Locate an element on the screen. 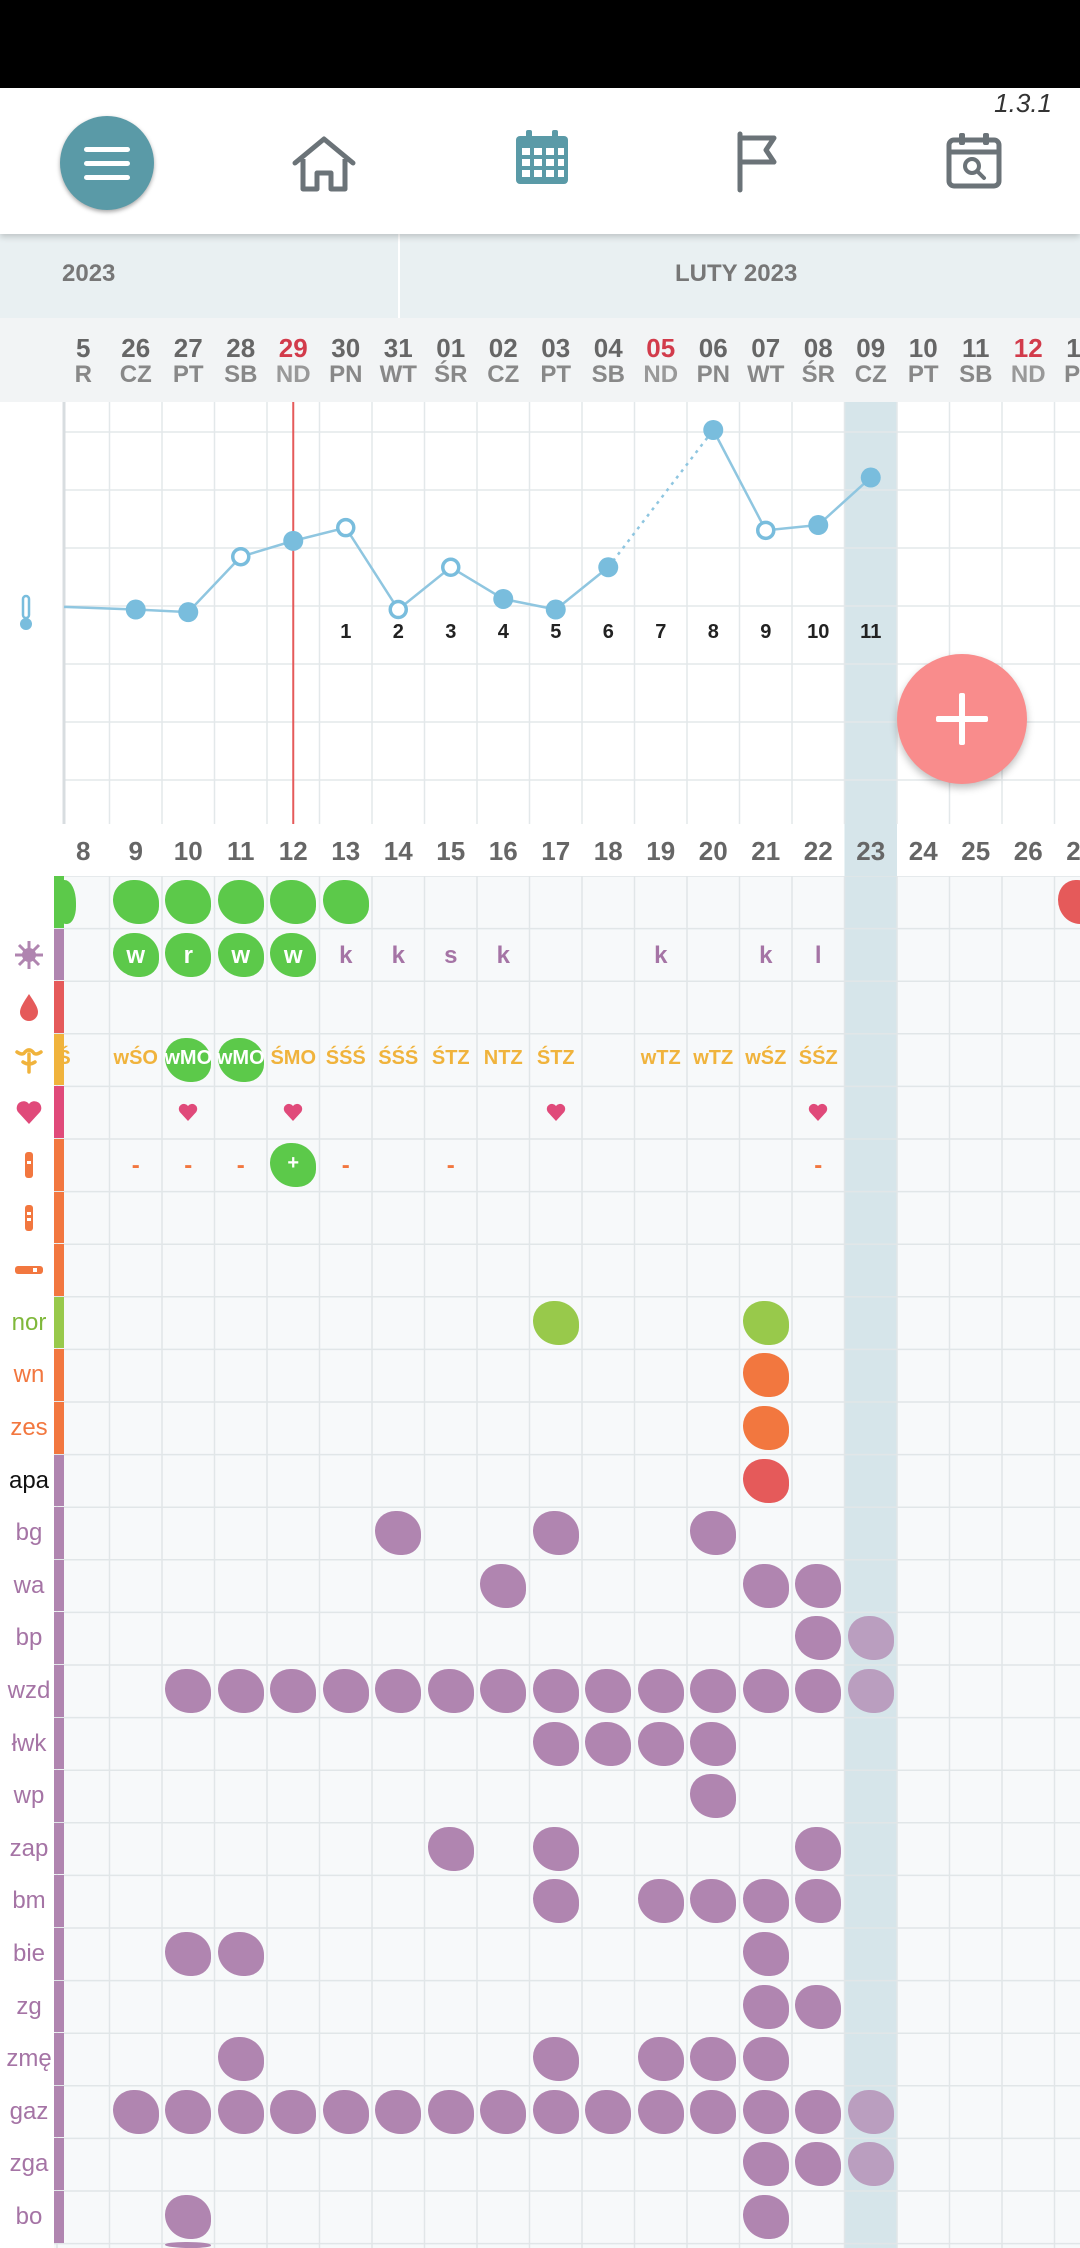 This screenshot has height=2248, width=1080. day-column-header: 06 PN is located at coordinates (713, 353).